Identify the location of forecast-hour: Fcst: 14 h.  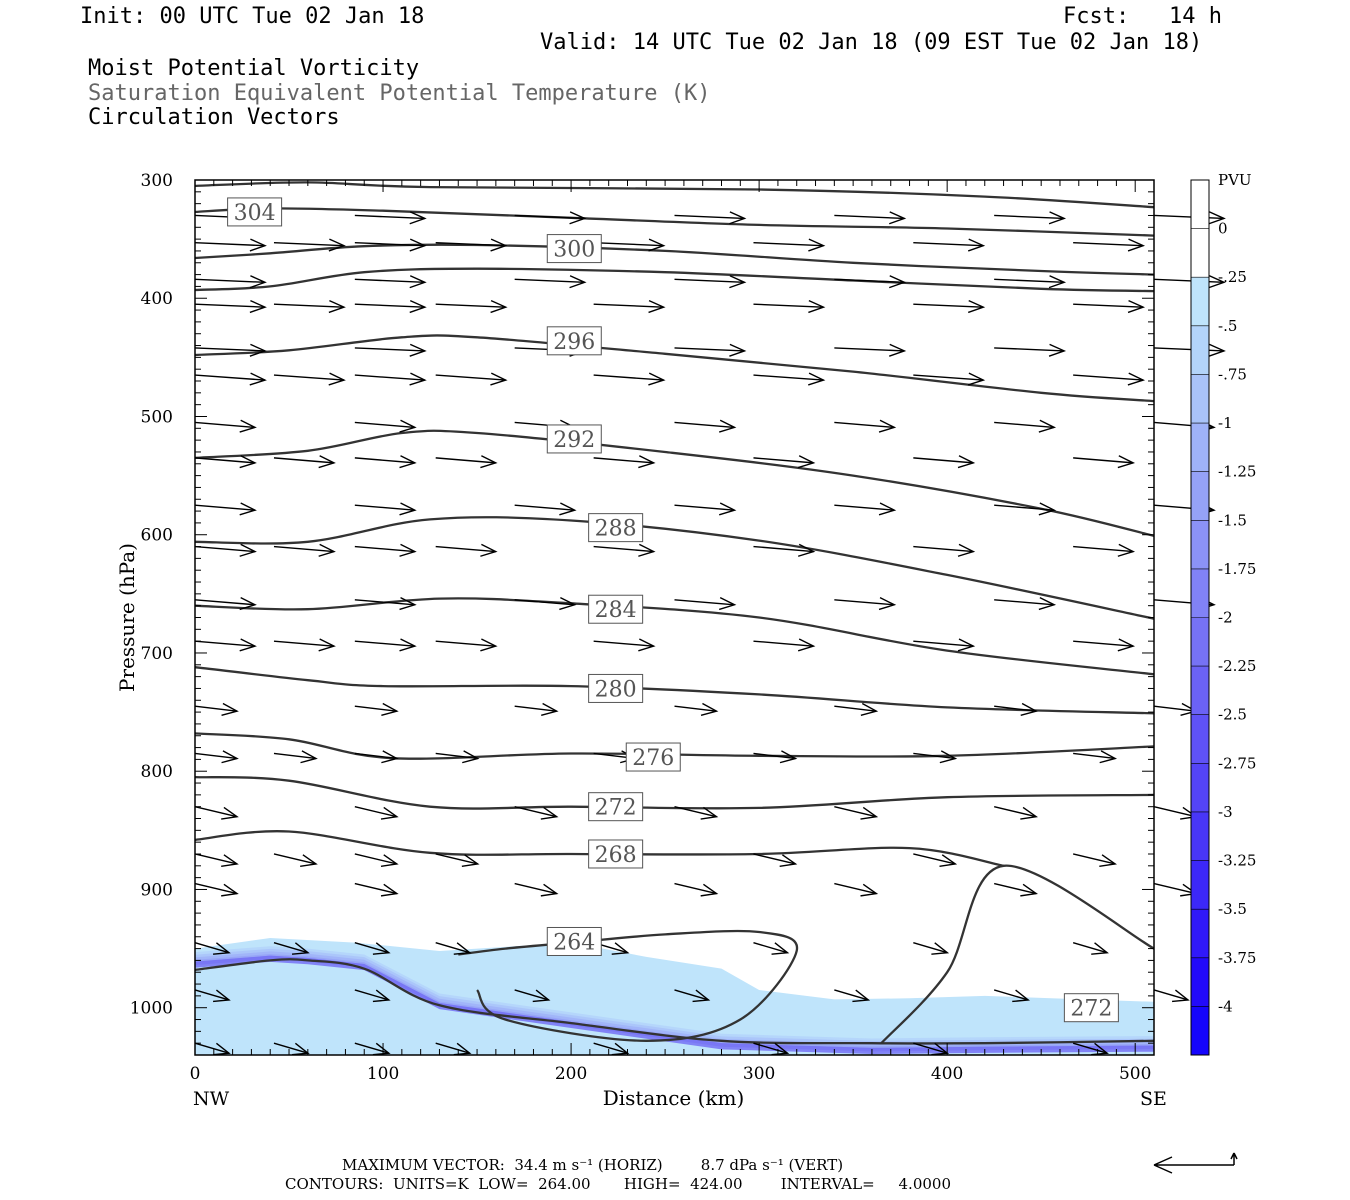
(1142, 16).